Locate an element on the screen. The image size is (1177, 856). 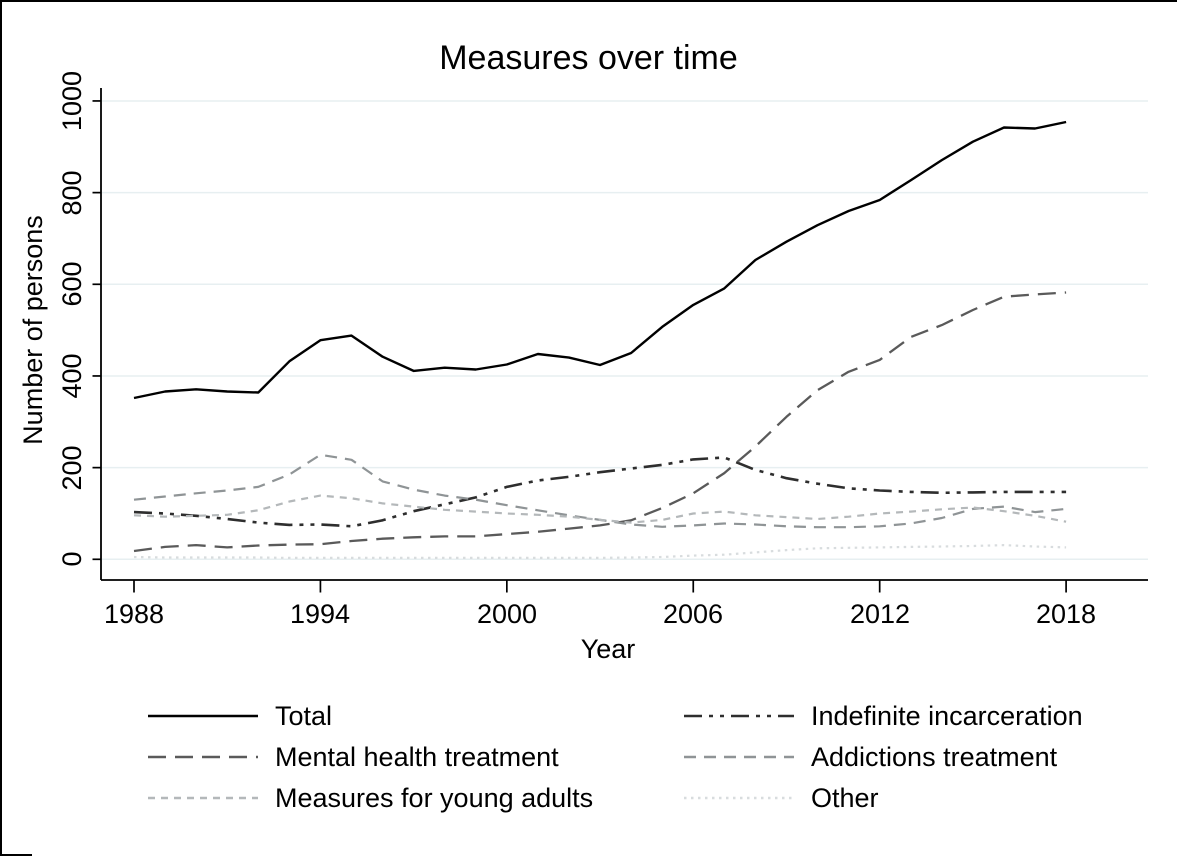
legend-item-measures-for-young-adults: Measures for young adults is located at coordinates (415, 797).